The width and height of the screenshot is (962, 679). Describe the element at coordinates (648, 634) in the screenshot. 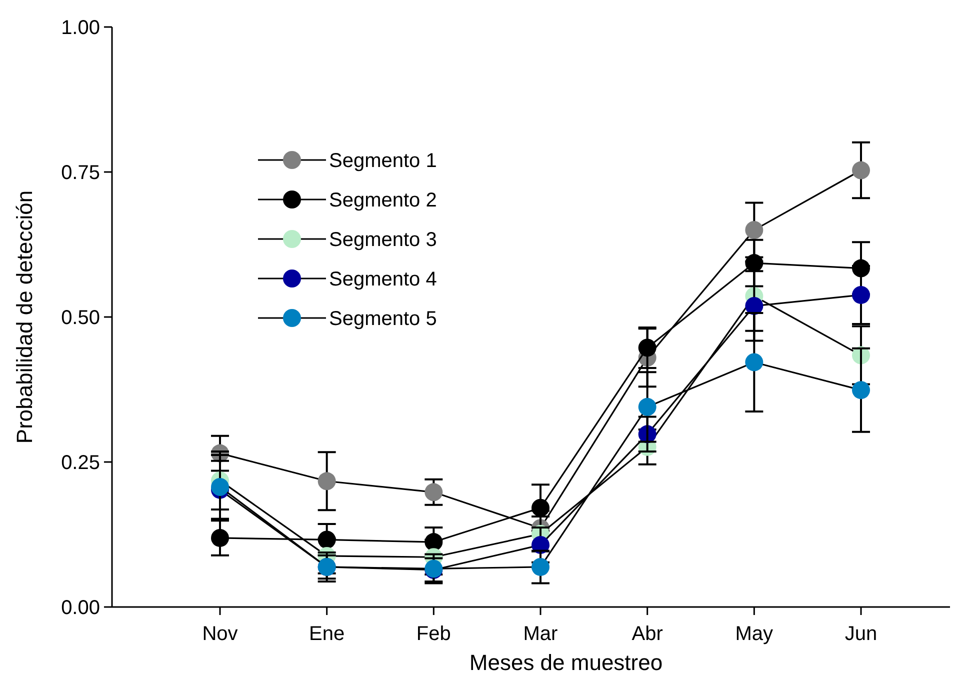

I see `x-tick-label: Abr` at that location.